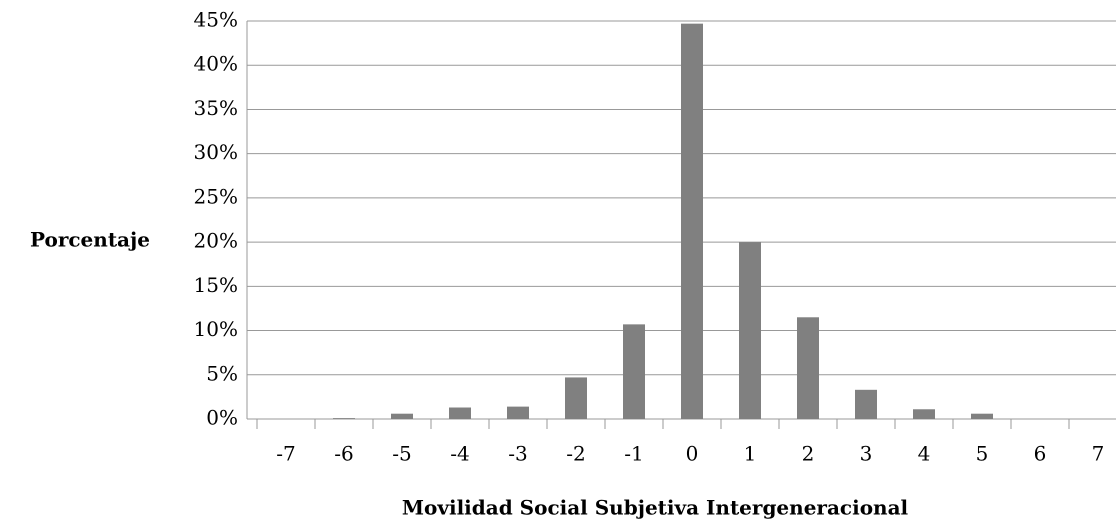  Describe the element at coordinates (982, 454) in the screenshot. I see `x-tick-label: 5` at that location.